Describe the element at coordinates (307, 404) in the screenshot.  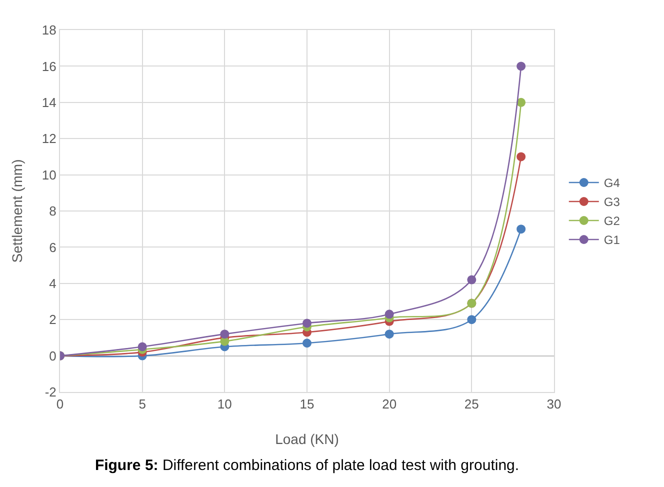
I see `x-tick-label: 15` at that location.